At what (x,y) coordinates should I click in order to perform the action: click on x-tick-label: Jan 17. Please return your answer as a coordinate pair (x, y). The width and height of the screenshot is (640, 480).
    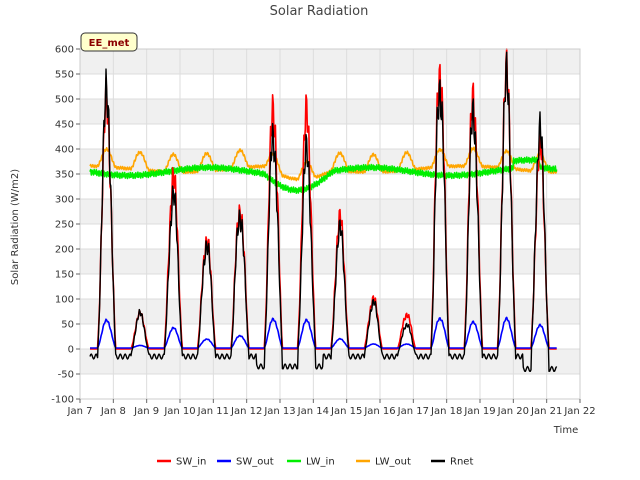
    Looking at the image, I should click on (413, 411).